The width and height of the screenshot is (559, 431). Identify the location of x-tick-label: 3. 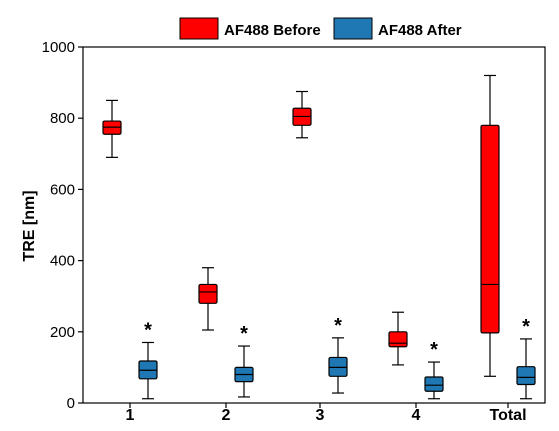
(320, 415).